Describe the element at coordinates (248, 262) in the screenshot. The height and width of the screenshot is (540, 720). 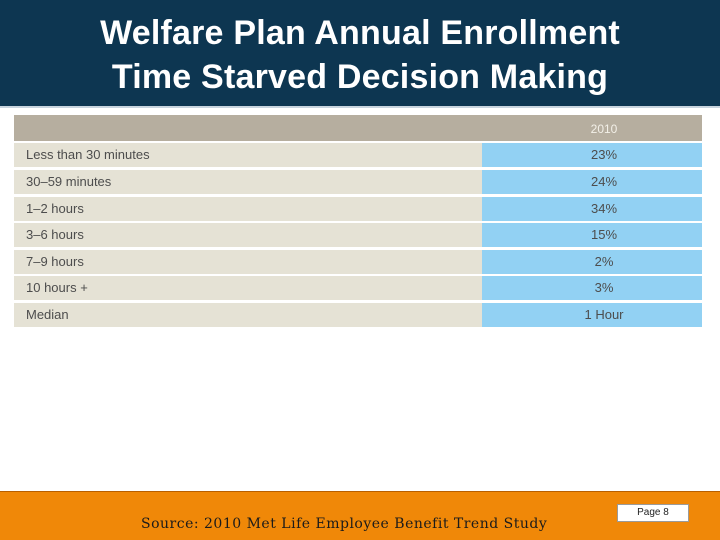
I see `row-label: 7–9 hours` at that location.